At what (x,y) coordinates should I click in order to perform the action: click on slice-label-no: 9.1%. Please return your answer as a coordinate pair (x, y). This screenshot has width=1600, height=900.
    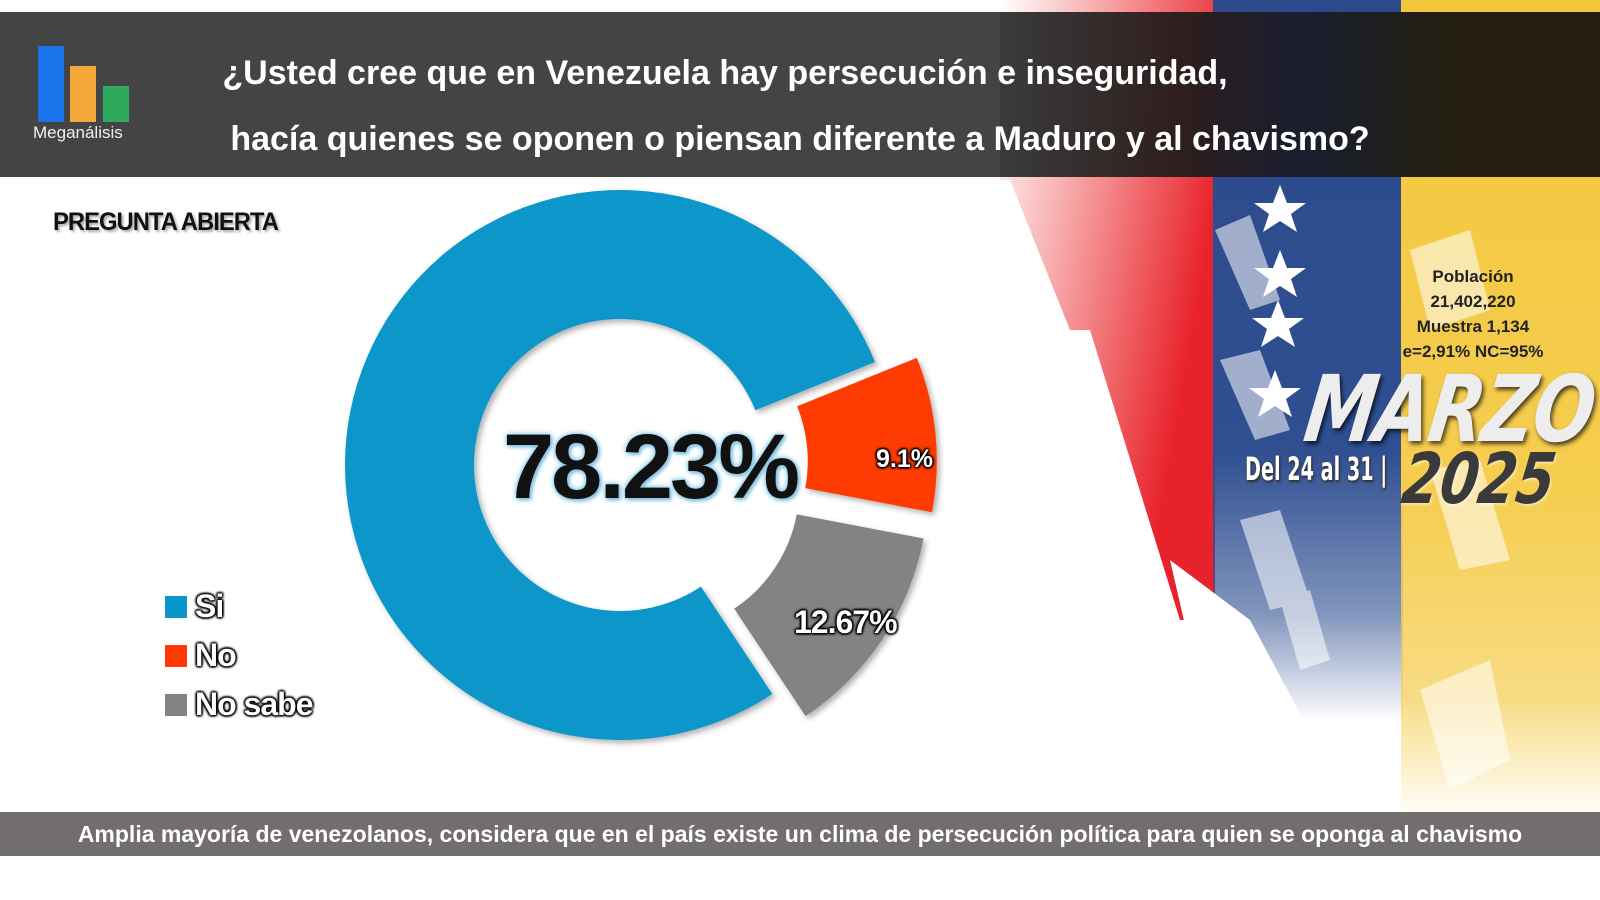
    Looking at the image, I should click on (904, 459).